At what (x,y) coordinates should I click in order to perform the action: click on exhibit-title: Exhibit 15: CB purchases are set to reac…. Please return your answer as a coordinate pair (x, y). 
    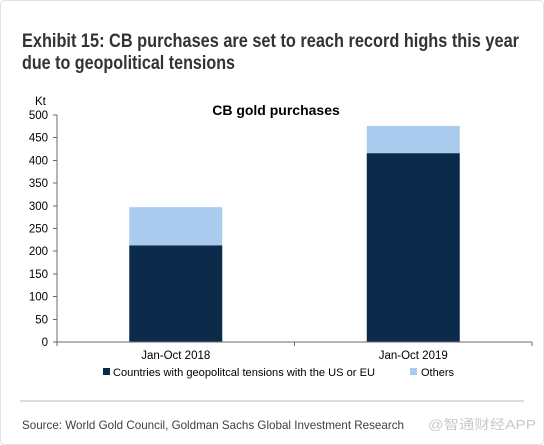
    Looking at the image, I should click on (271, 52).